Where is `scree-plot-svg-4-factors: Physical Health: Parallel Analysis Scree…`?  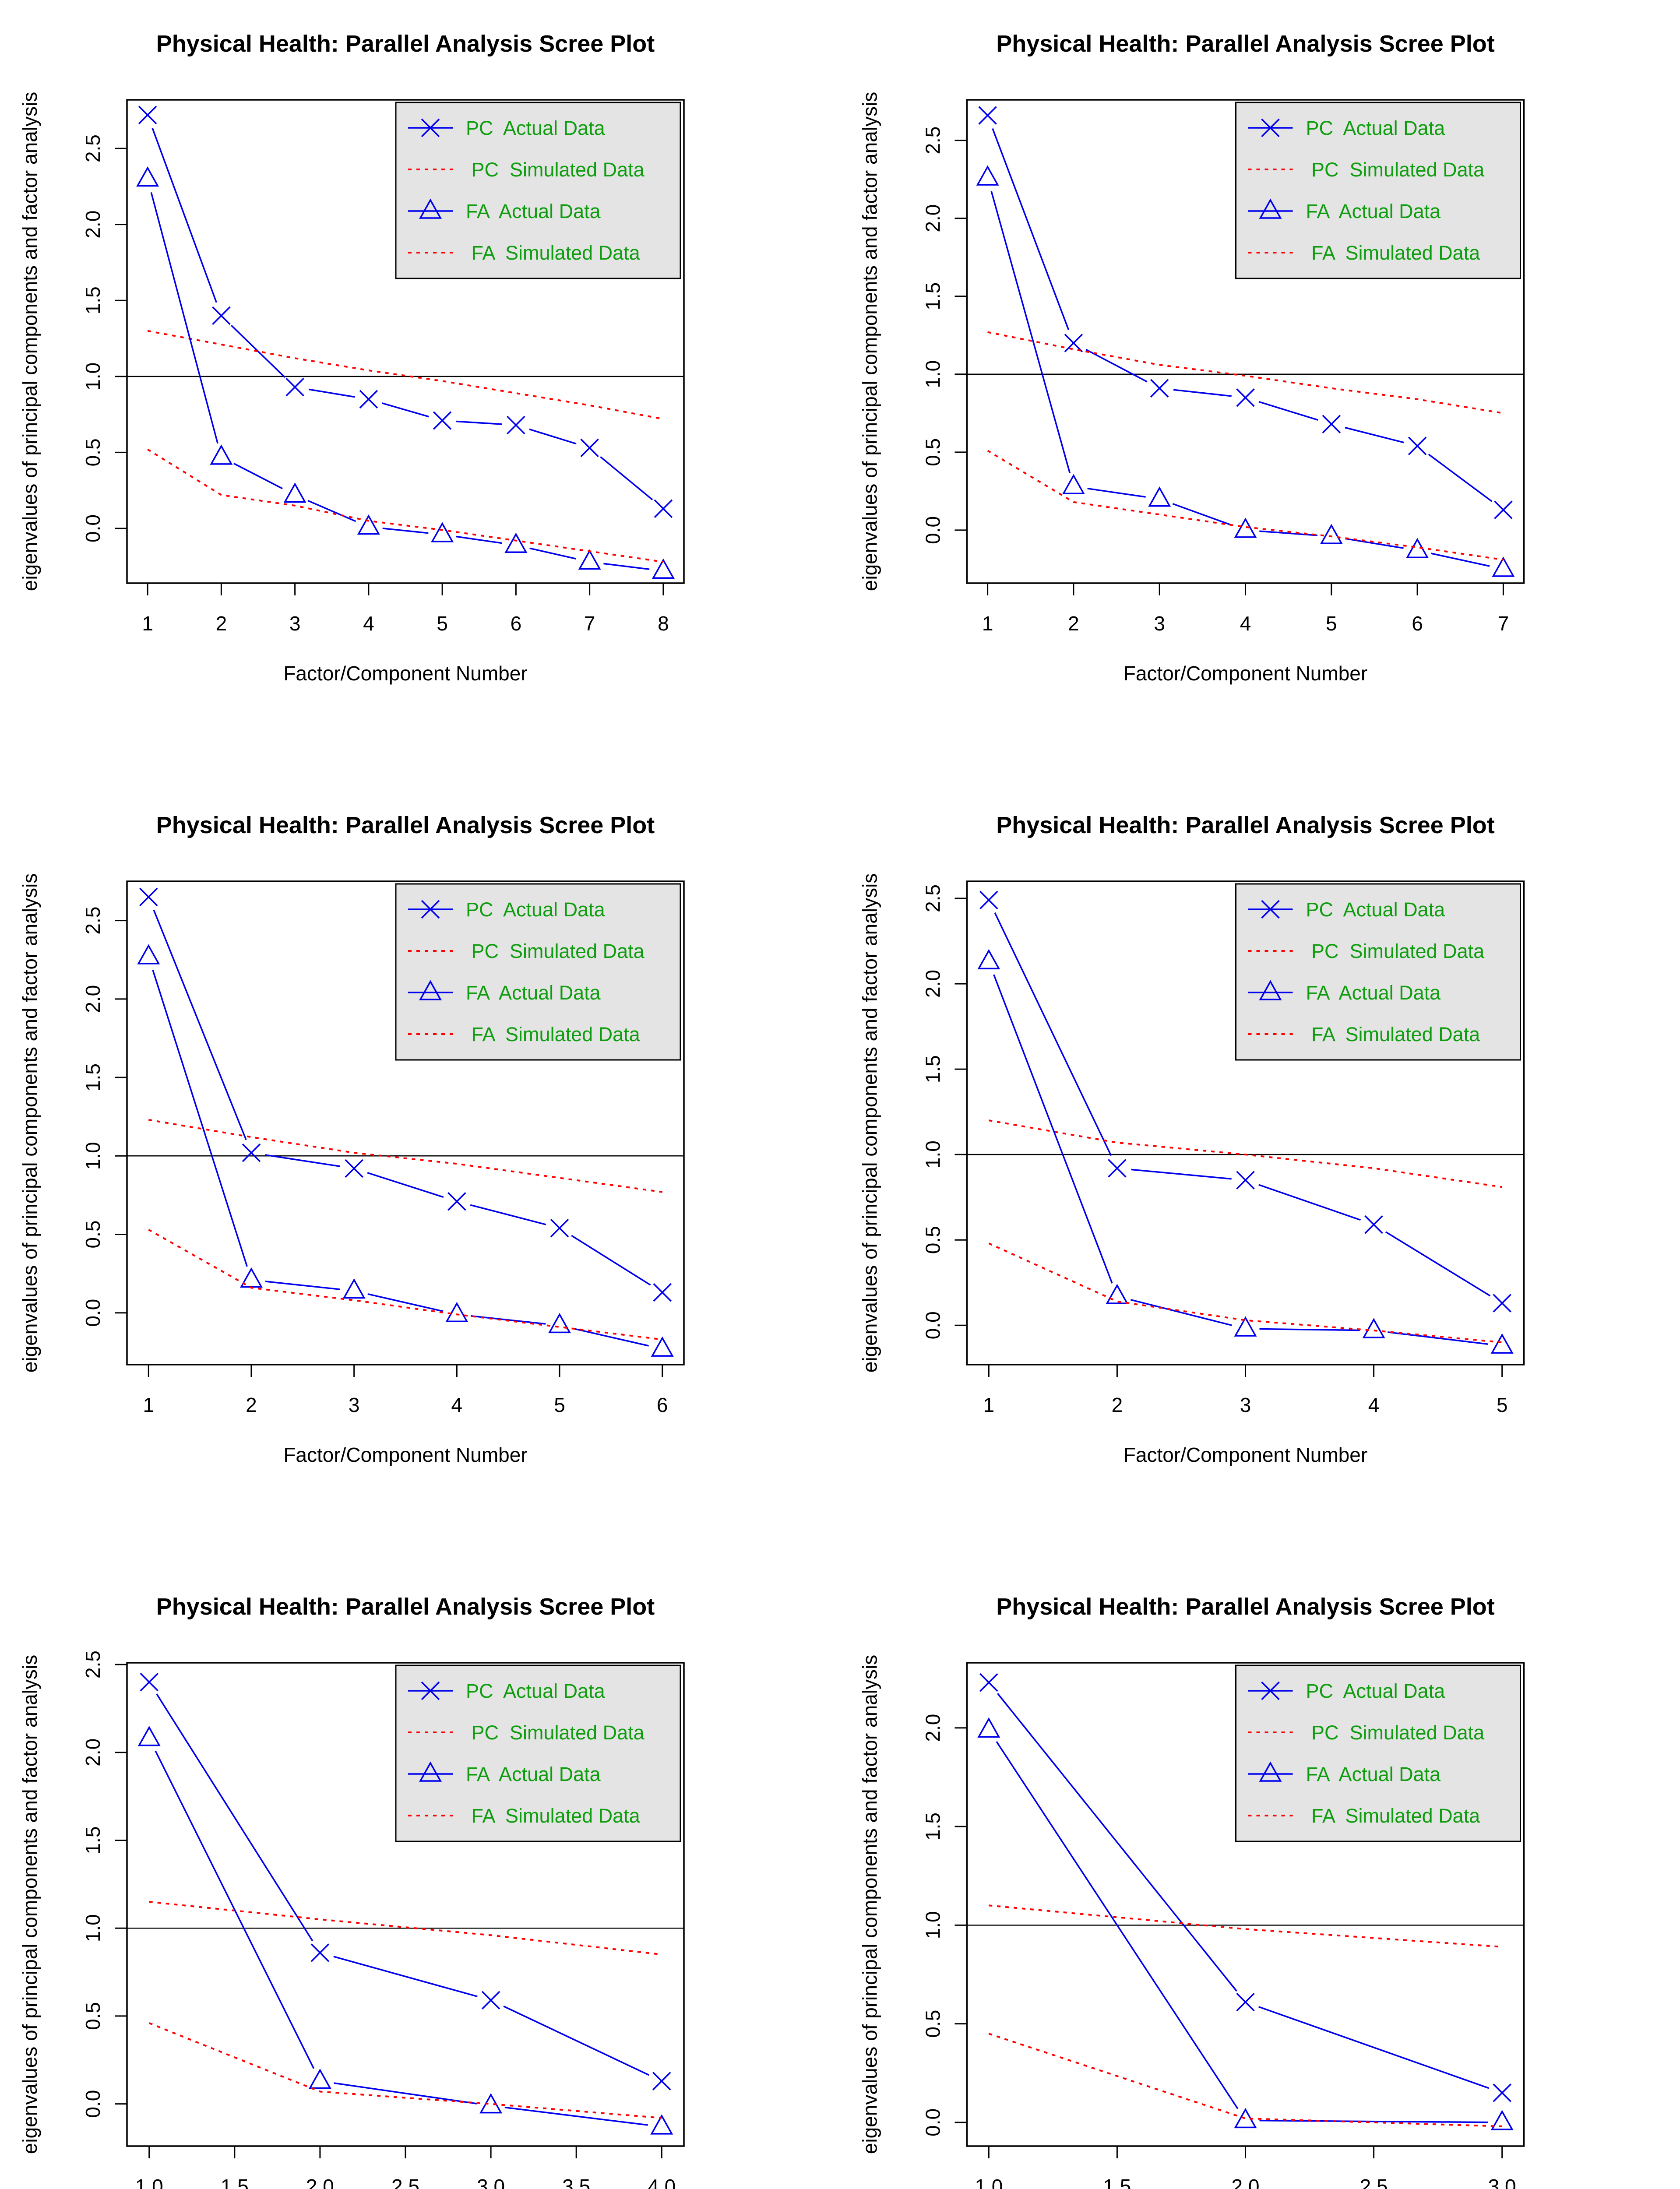
scree-plot-svg-4-factors: Physical Health: Parallel Analysis Scree… is located at coordinates (352, 1892).